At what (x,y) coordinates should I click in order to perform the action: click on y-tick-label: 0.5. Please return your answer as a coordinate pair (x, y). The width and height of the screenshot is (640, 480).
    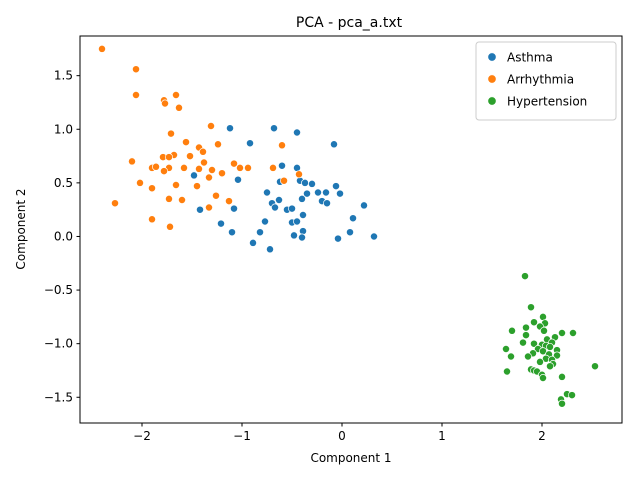
    Looking at the image, I should click on (63, 183).